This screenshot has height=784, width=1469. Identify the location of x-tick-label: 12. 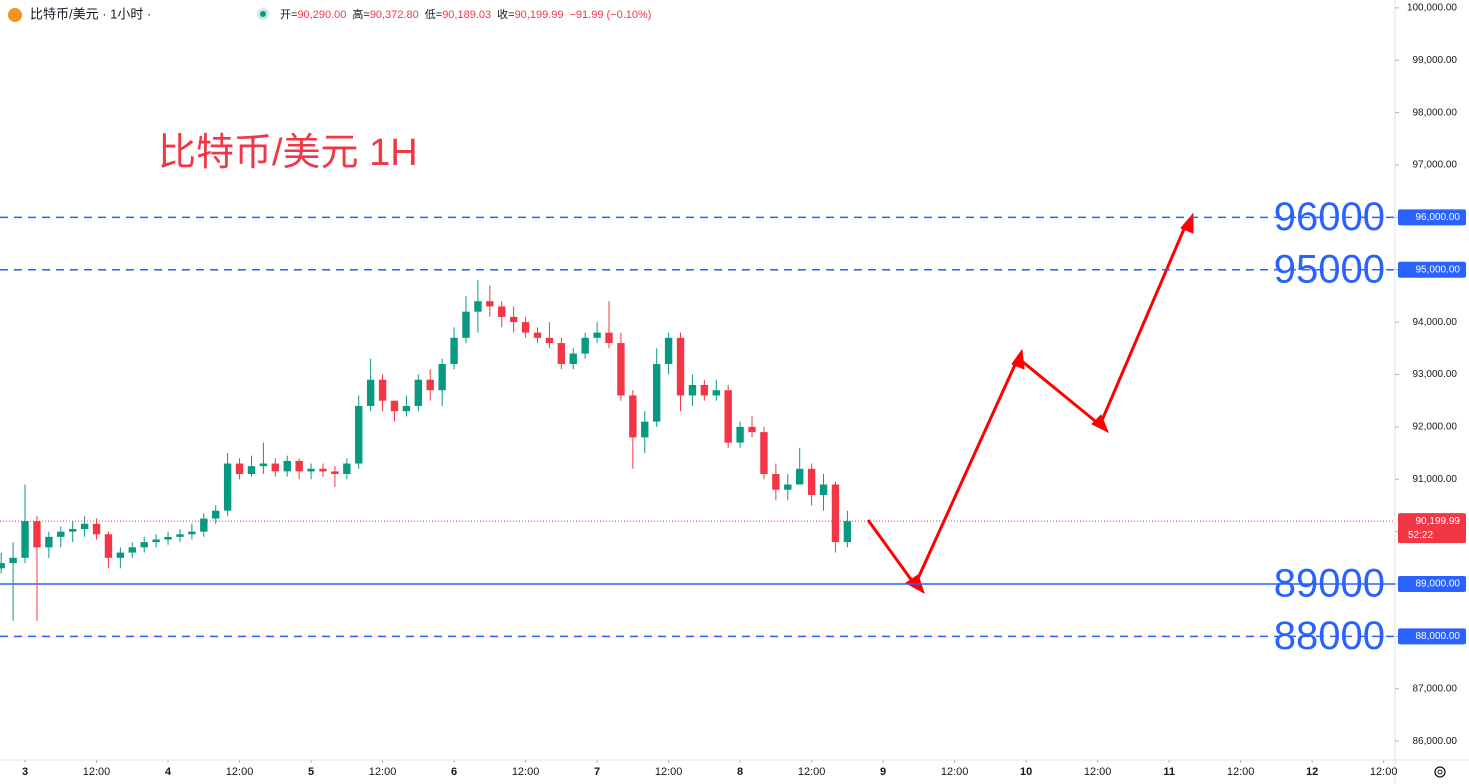
(1312, 772).